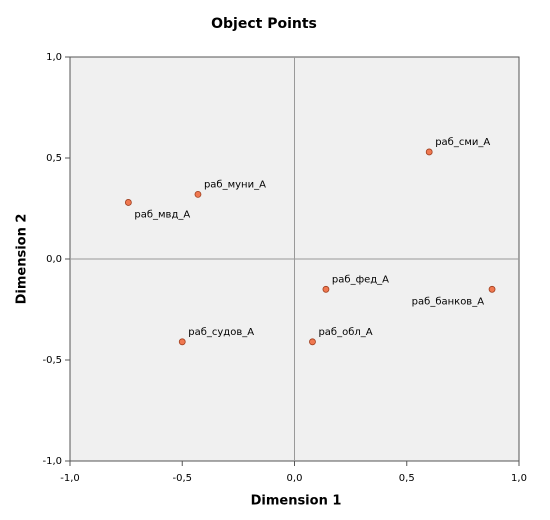  I want to click on chart-title: Object Points, so click(264, 24).